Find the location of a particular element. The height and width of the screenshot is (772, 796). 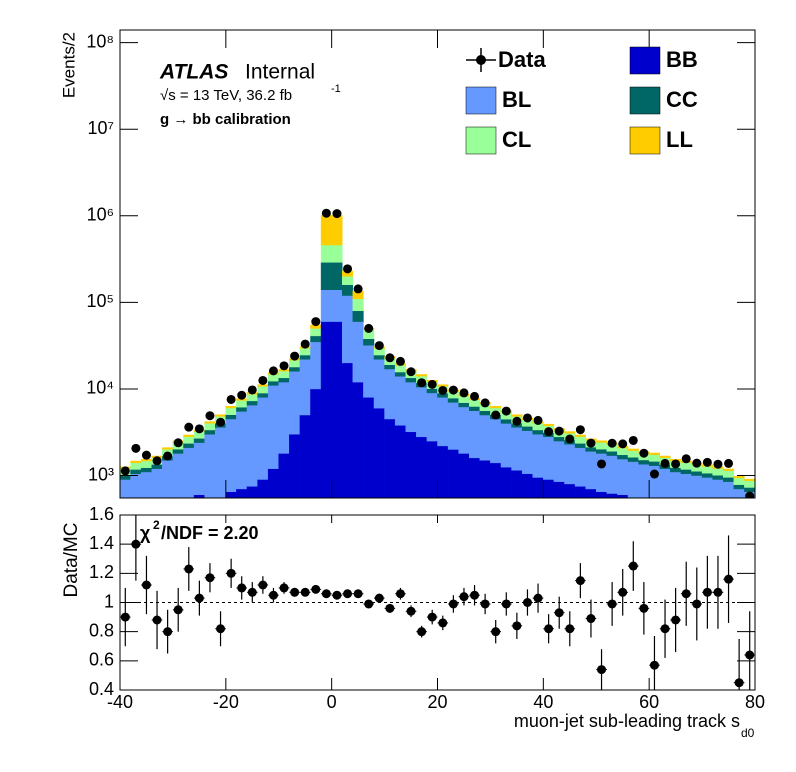

legend-label: LL is located at coordinates (679, 139).